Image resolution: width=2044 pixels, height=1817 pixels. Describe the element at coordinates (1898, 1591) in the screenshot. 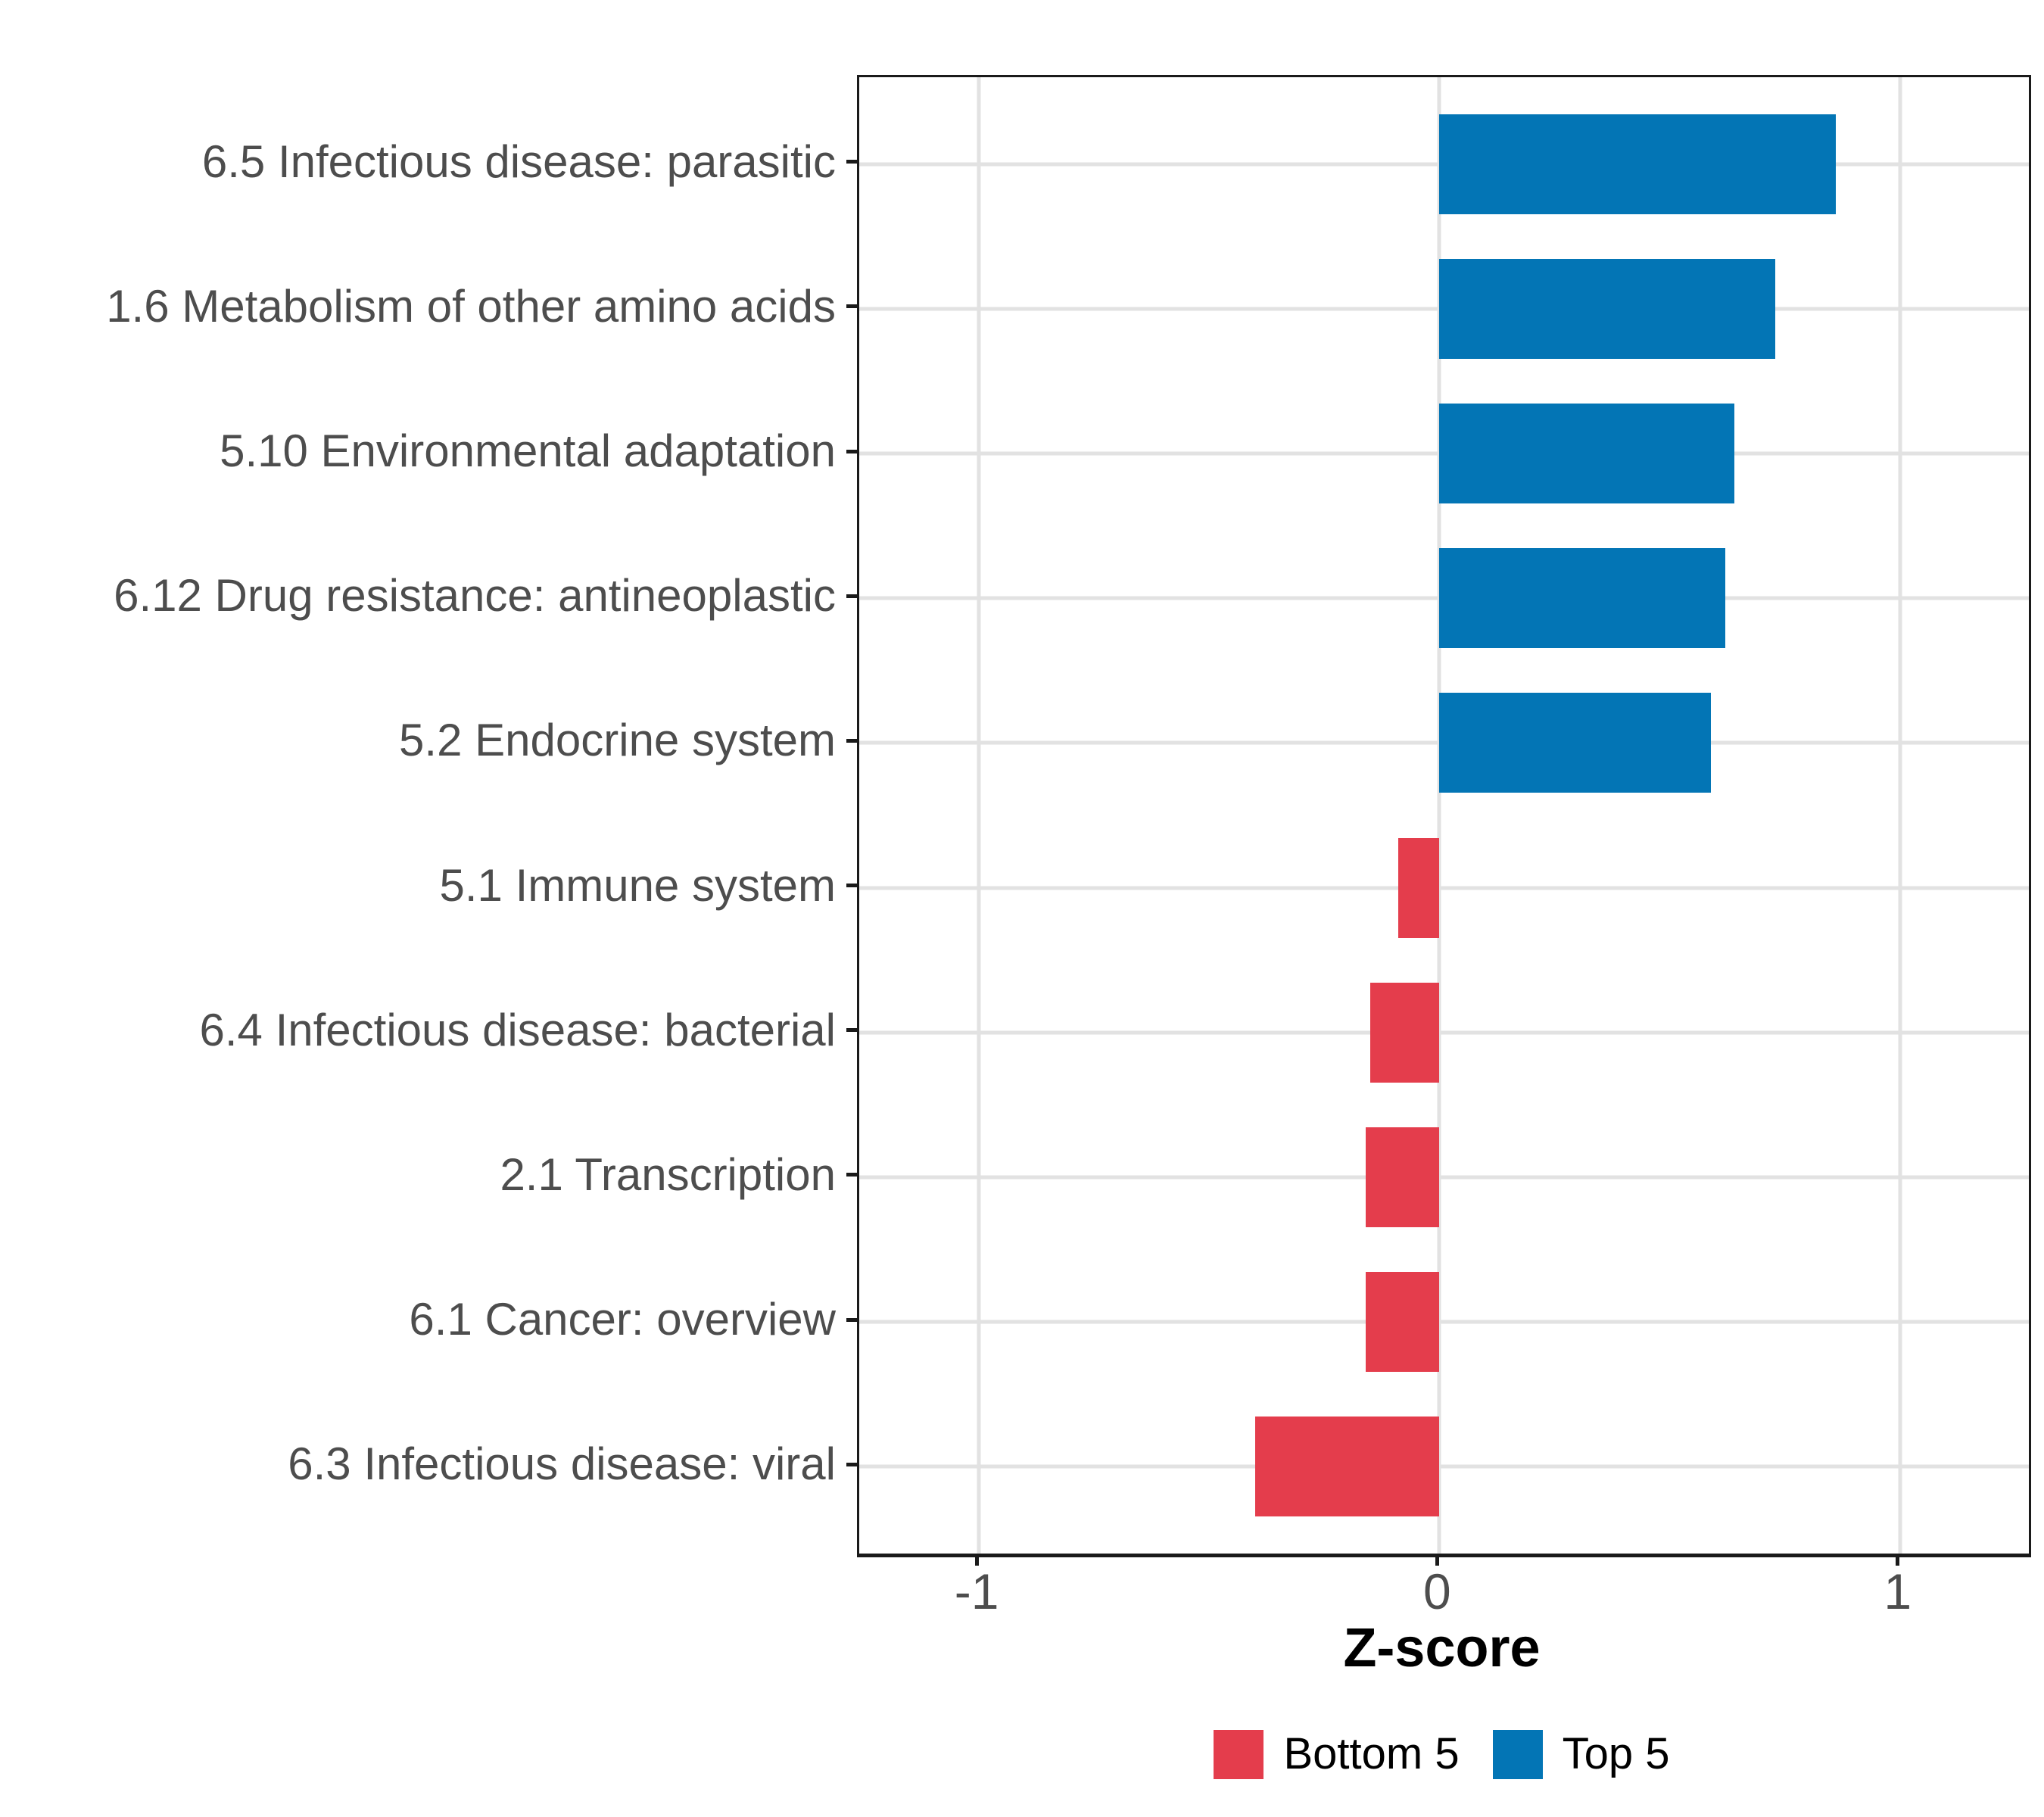

I see `x-axis-tick-label: 1` at that location.